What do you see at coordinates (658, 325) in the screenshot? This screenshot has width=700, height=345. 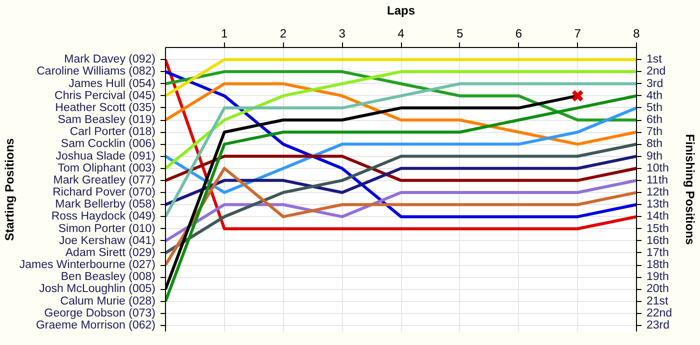 I see `y2-tick-label: 23rd` at bounding box center [658, 325].